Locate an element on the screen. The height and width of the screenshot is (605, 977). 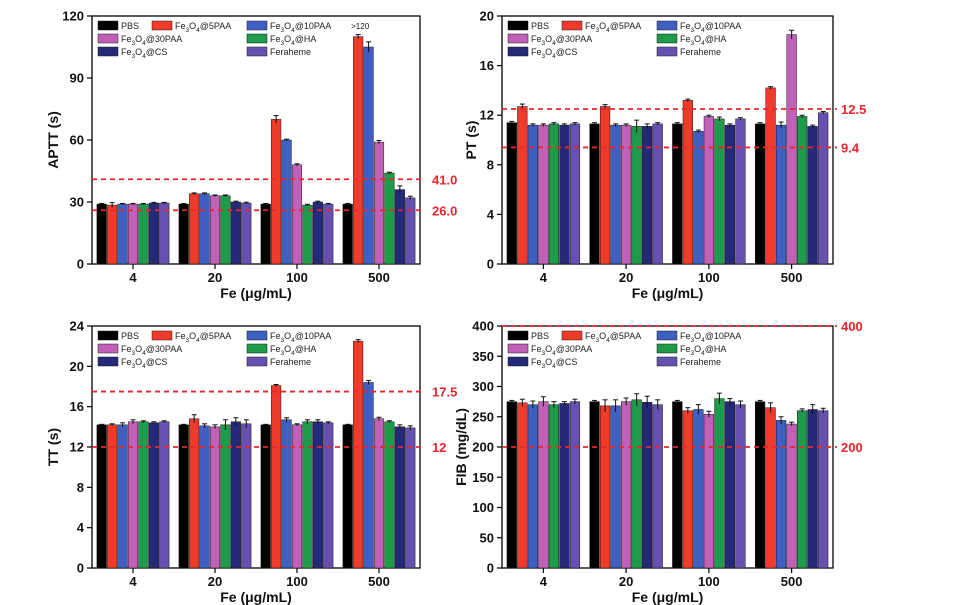
bar-tt-20-s5 is located at coordinates (235, 495).